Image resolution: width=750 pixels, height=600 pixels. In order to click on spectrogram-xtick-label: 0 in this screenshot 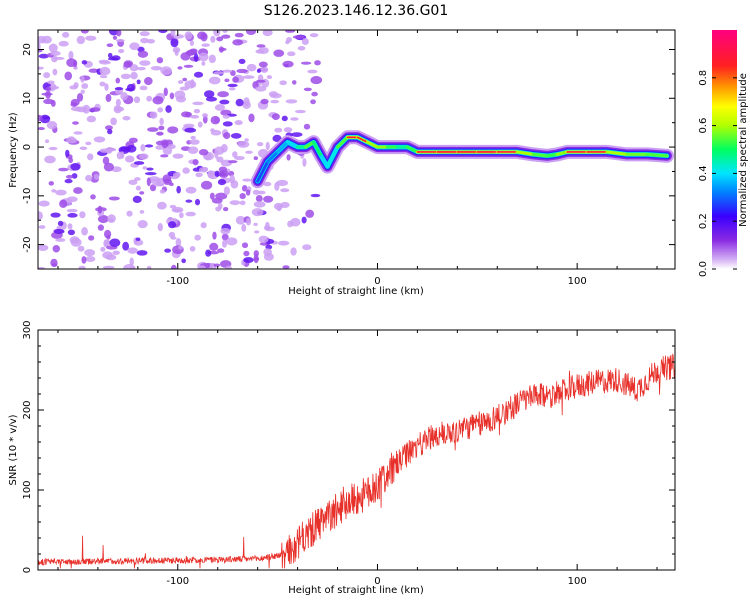, I will do `click(377, 281)`.